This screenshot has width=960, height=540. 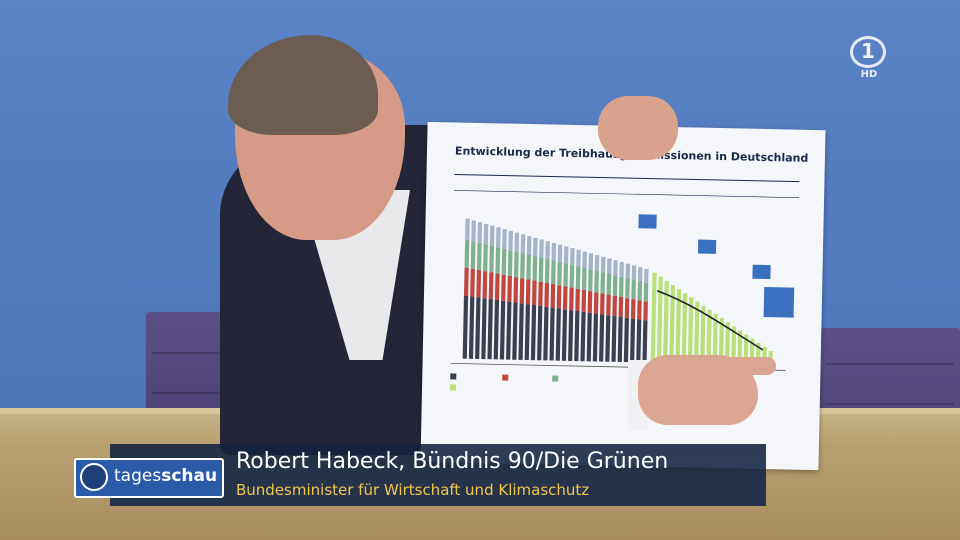 I want to click on channel-number: 1, so click(x=868, y=51).